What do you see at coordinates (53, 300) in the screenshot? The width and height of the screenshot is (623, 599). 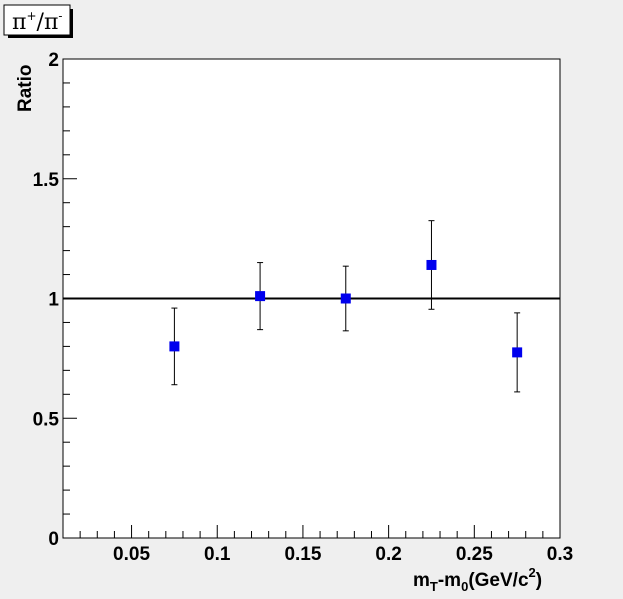 I see `y-tick-label: 1` at bounding box center [53, 300].